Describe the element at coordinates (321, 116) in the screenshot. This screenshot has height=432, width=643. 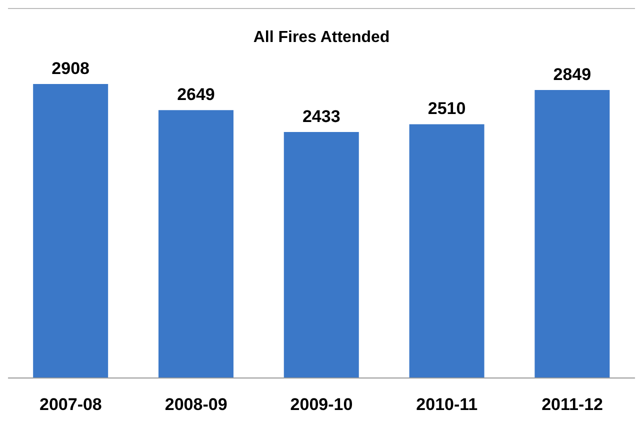
I see `data-label: 2433` at that location.